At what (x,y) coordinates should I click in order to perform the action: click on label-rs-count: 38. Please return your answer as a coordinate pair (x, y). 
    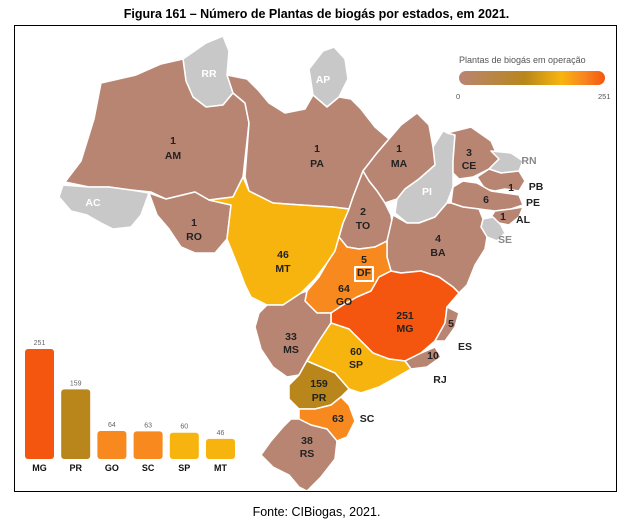
    Looking at the image, I should click on (307, 441).